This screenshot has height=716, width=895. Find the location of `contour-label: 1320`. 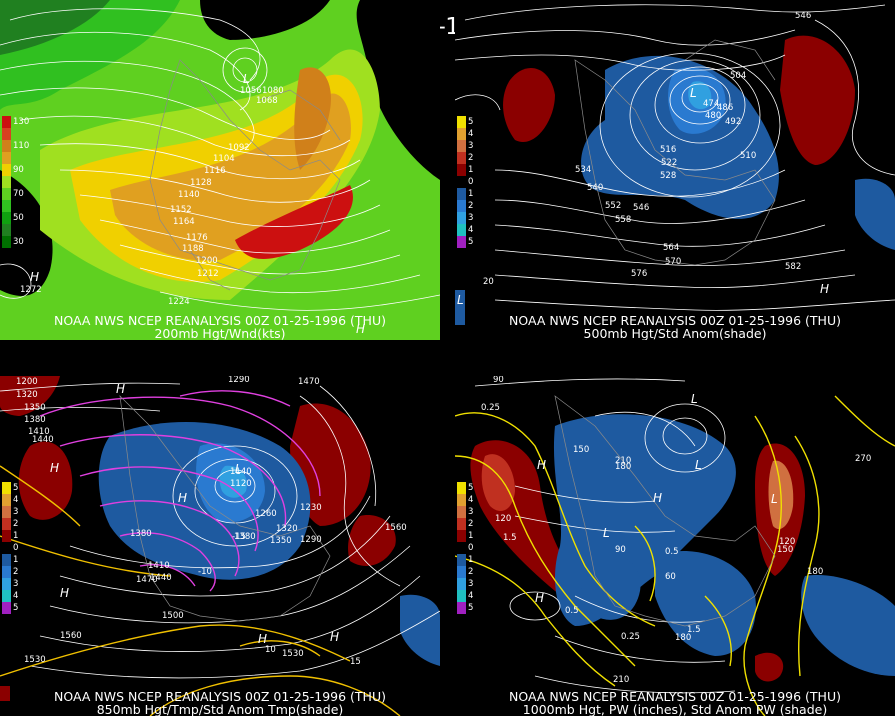

contour-label: 1320 is located at coordinates (27, 395).